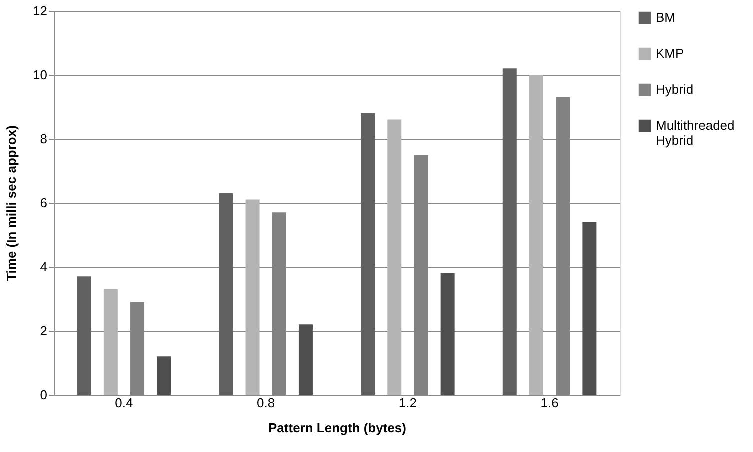 This screenshot has width=753, height=452. Describe the element at coordinates (44, 139) in the screenshot. I see `y-tick-label: 8` at that location.